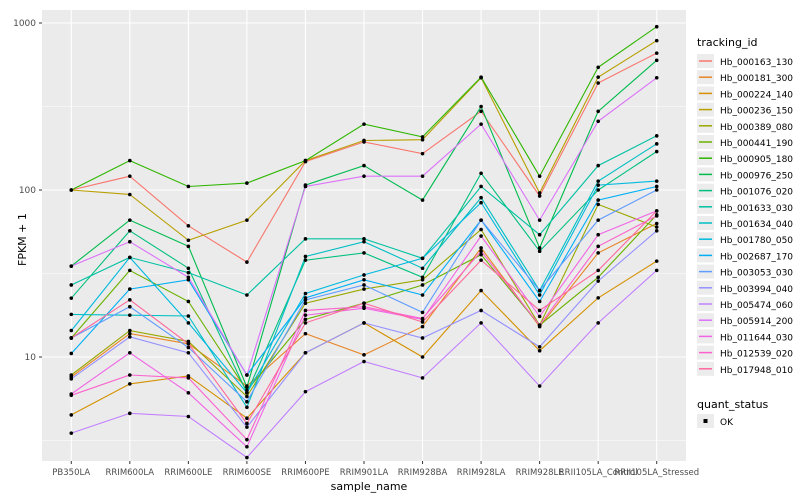  Describe the element at coordinates (756, 257) in the screenshot. I see `legend-label-Hb_002687_170: Hb_002687_170` at that location.